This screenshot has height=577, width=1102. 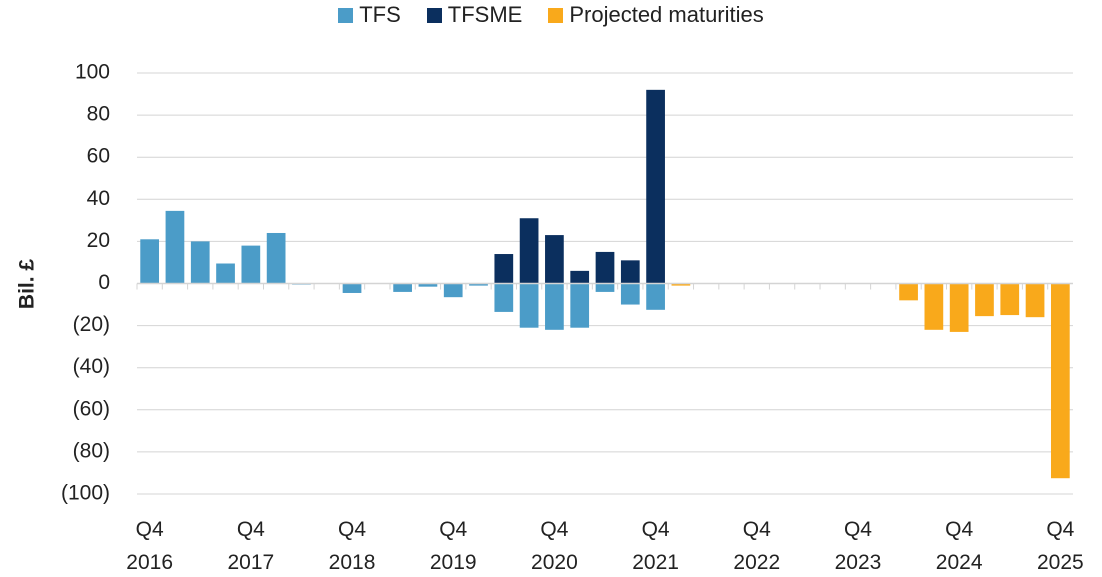 What do you see at coordinates (453, 546) in the screenshot?
I see `x-tick-label: Q4 2019` at bounding box center [453, 546].